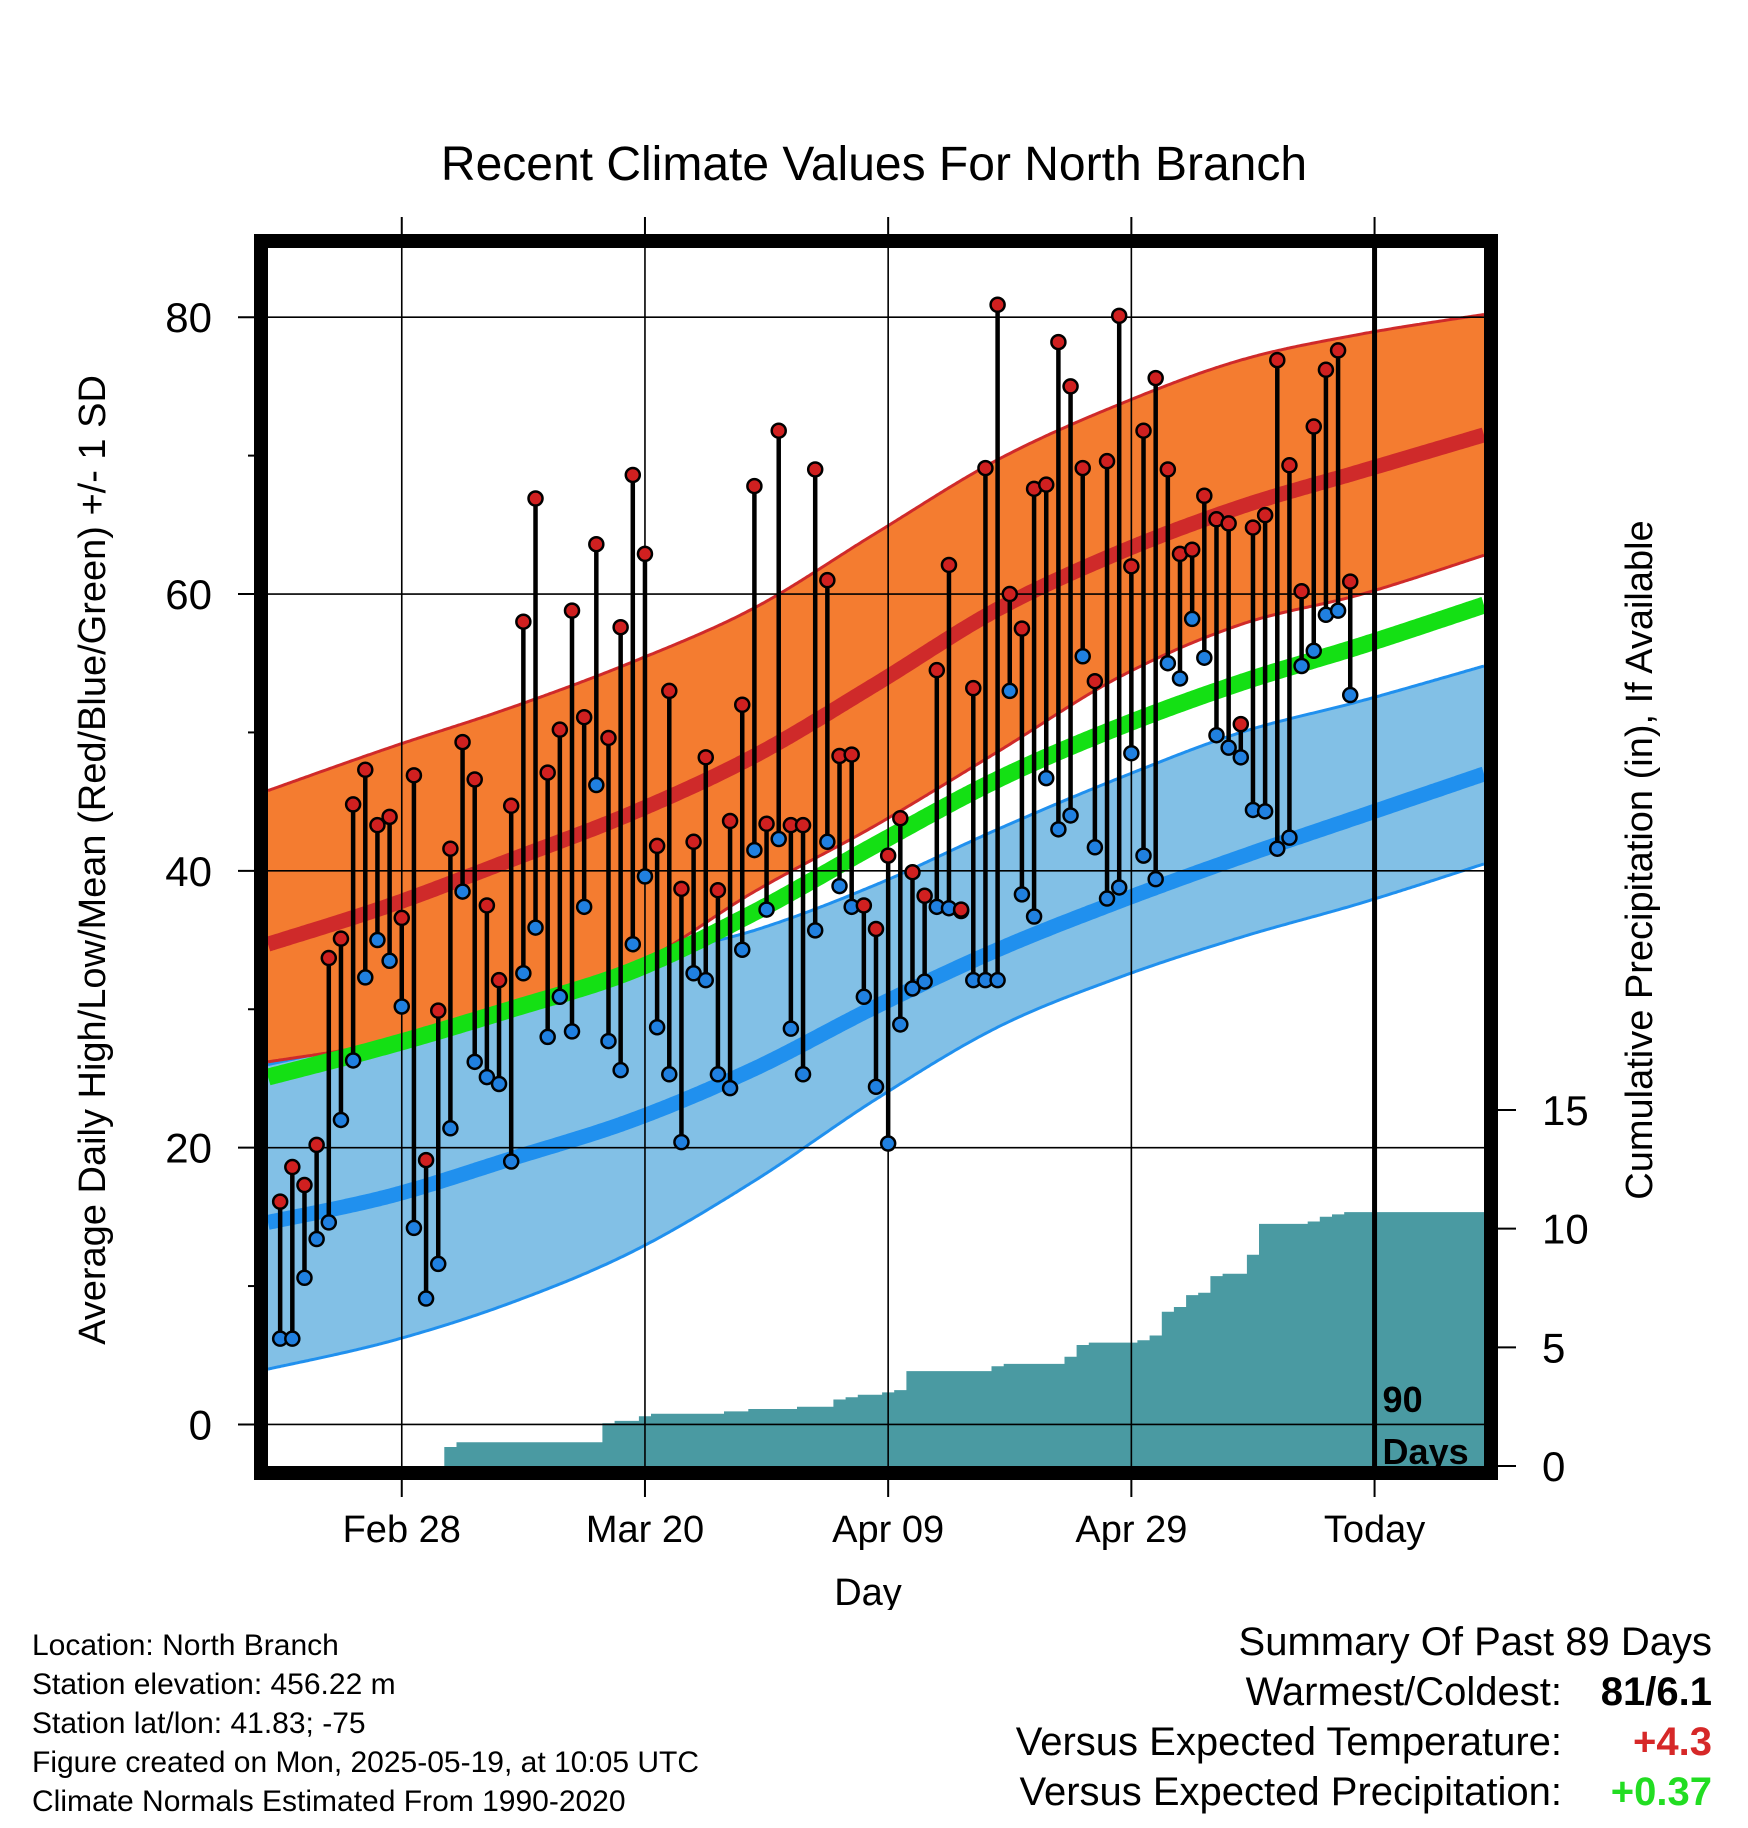  I want to click on location-text: Location: North Branch, so click(185, 1645).